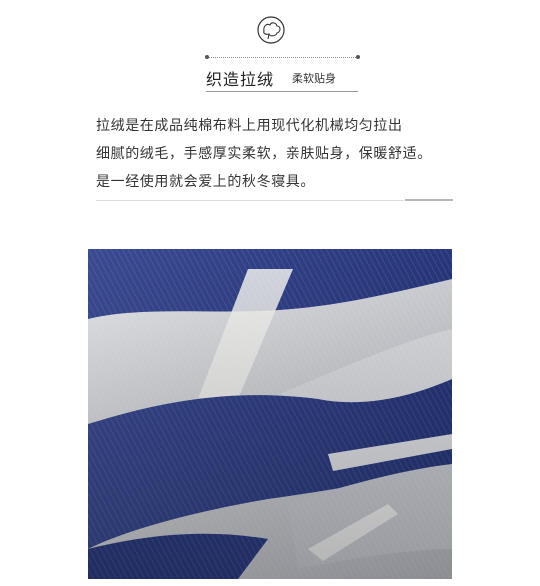 The image size is (540, 586). What do you see at coordinates (429, 200) in the screenshot?
I see `divider-accent` at bounding box center [429, 200].